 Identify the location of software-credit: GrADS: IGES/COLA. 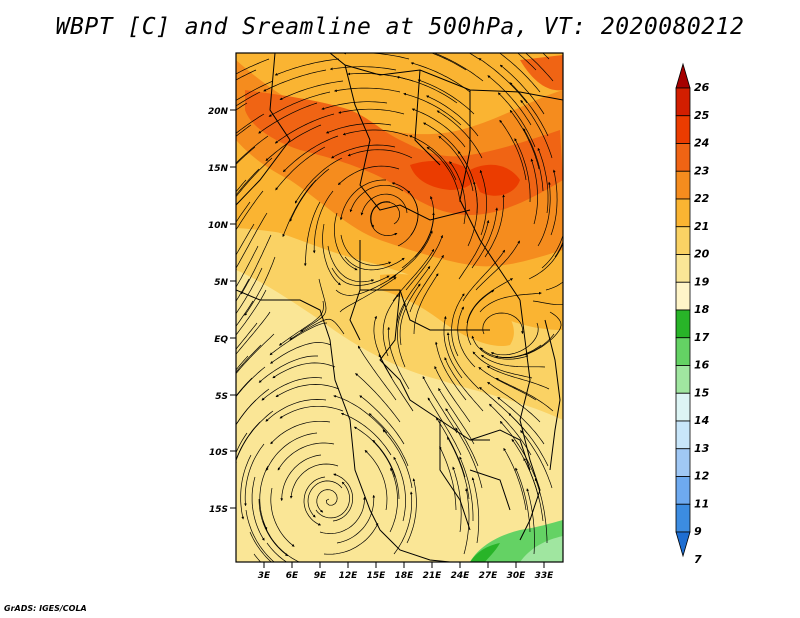
(45, 608).